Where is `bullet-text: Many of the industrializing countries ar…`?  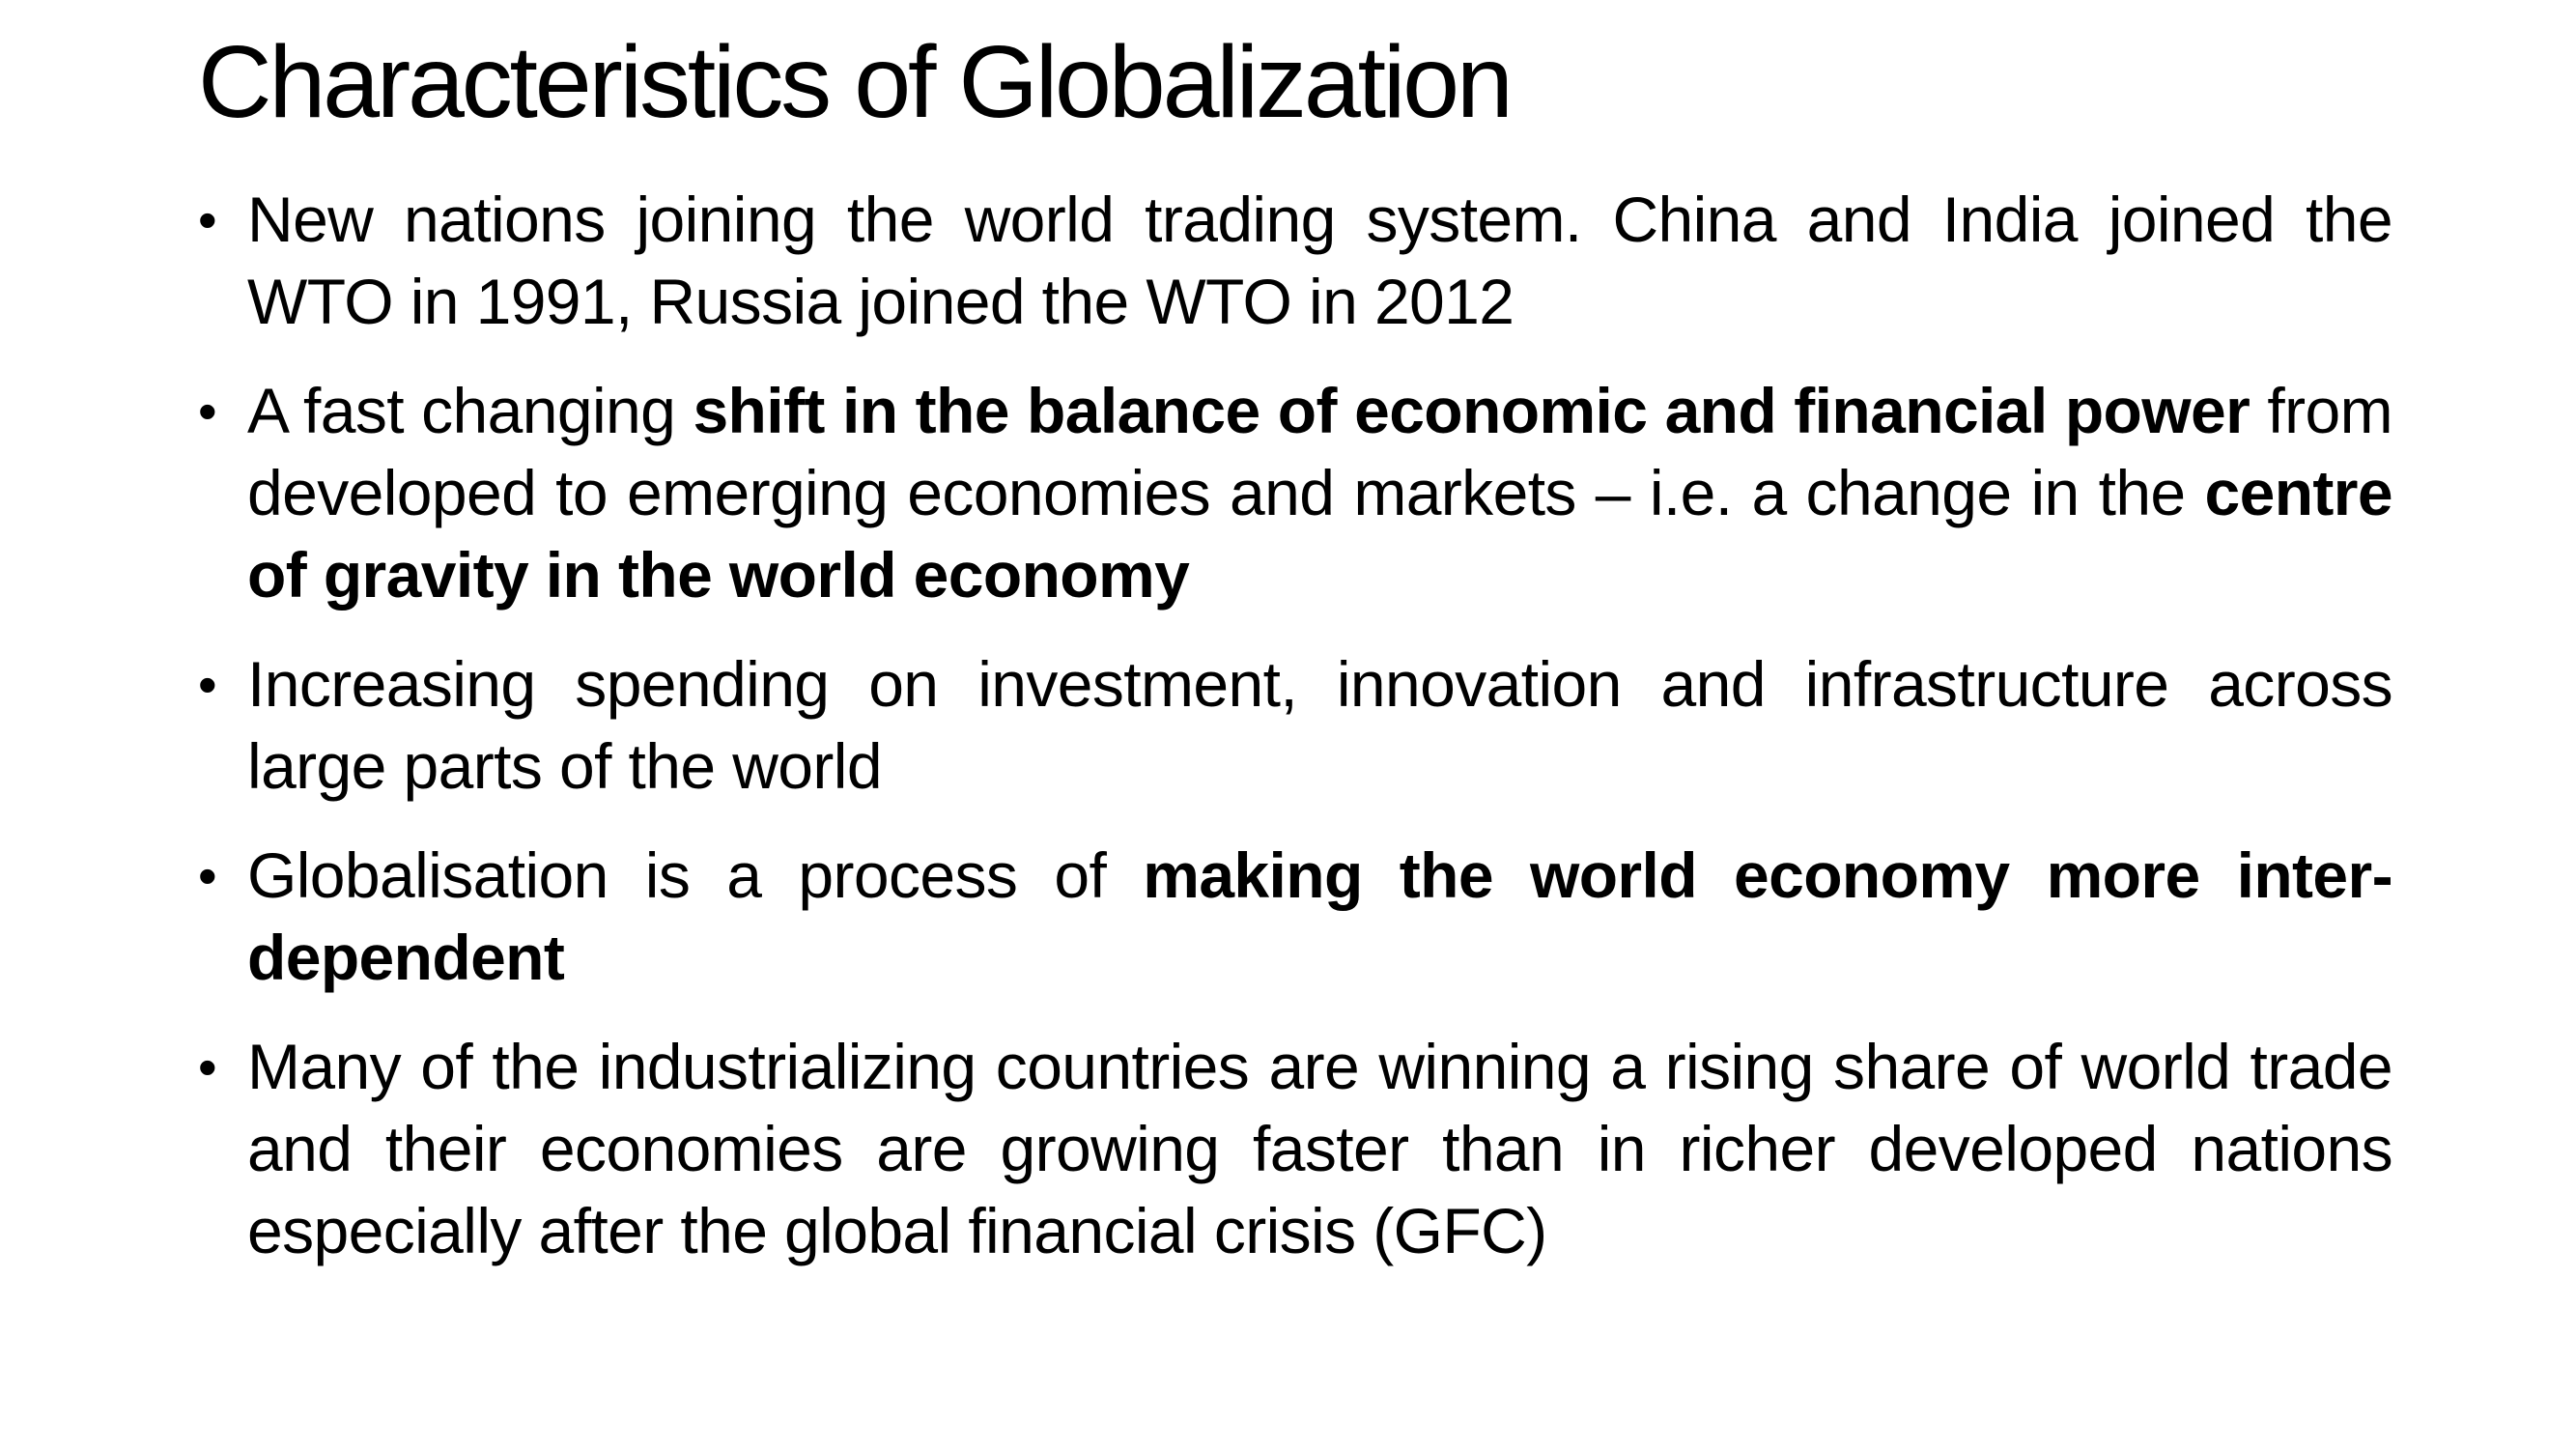 bullet-text: Many of the industrializing countries ar… is located at coordinates (1320, 1148).